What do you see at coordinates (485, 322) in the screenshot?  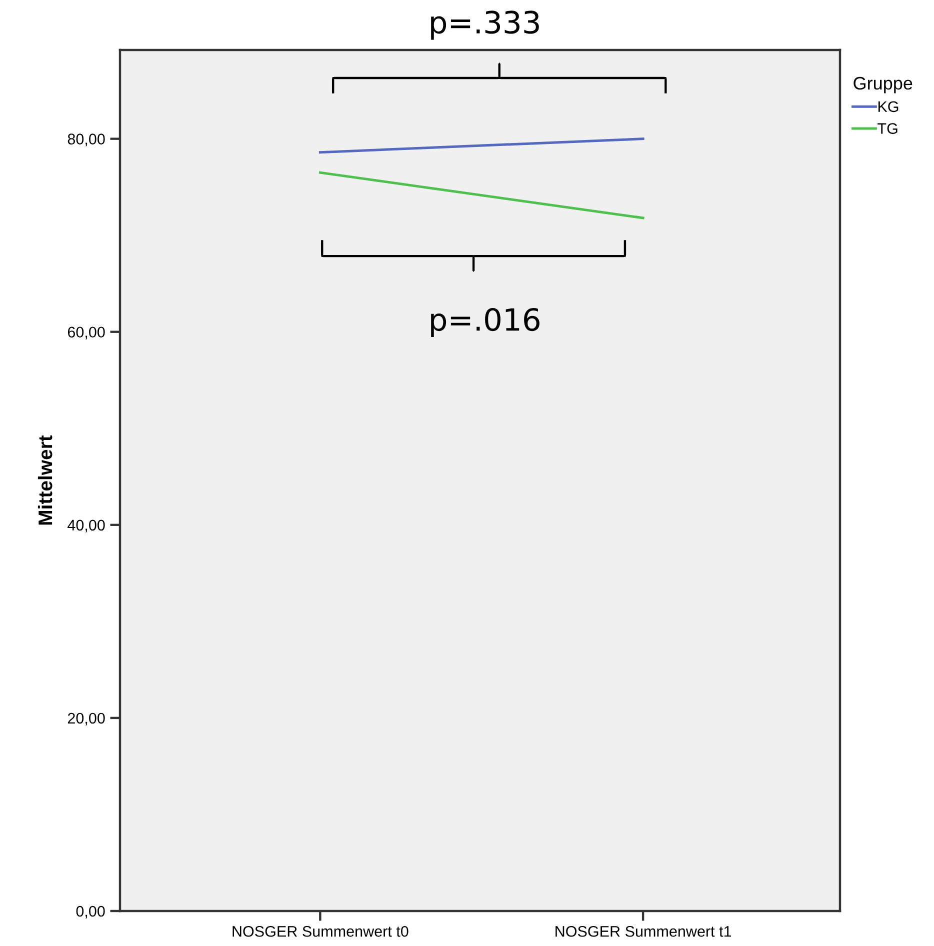 I see `annotation: p=.016` at bounding box center [485, 322].